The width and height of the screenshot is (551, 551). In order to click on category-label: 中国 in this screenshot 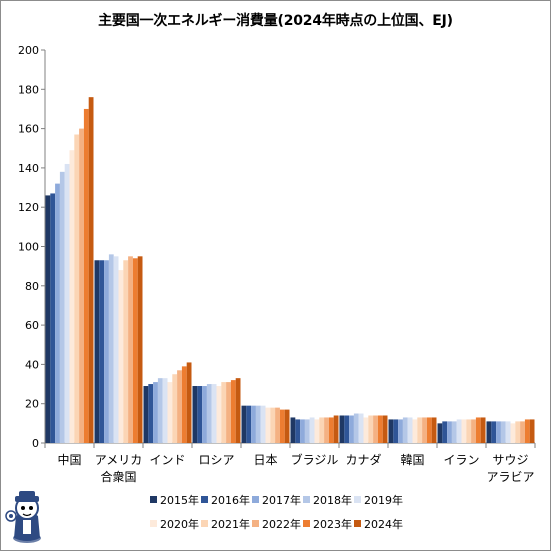, I will do `click(69, 459)`.